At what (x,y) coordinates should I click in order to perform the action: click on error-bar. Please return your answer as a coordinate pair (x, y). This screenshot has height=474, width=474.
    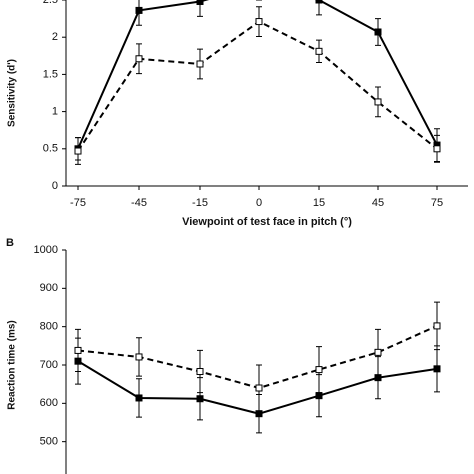
    Looking at the image, I should click on (319, 8).